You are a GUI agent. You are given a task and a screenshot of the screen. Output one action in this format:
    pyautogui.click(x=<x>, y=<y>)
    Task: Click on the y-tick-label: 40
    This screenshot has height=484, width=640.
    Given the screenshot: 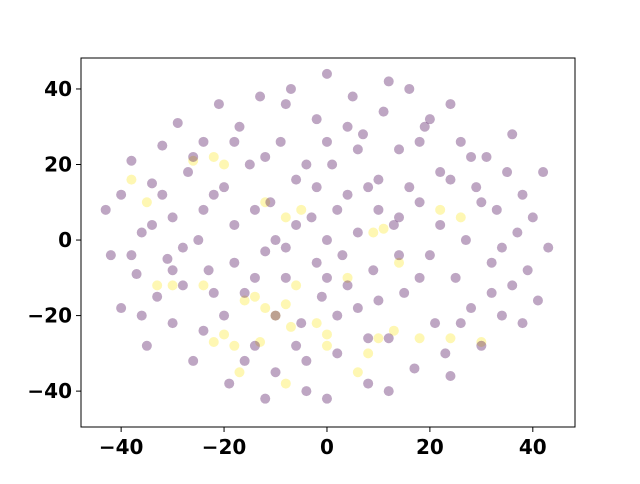 What is the action you would take?
    pyautogui.click(x=58, y=89)
    